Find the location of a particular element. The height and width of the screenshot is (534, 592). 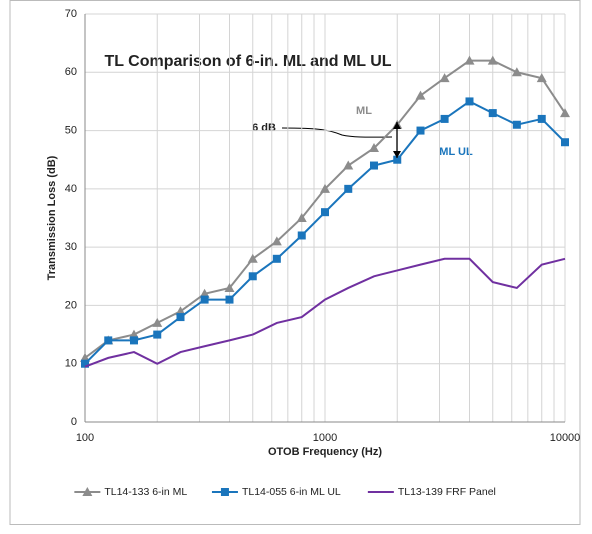

y-tick-label: 10 is located at coordinates (71, 364).